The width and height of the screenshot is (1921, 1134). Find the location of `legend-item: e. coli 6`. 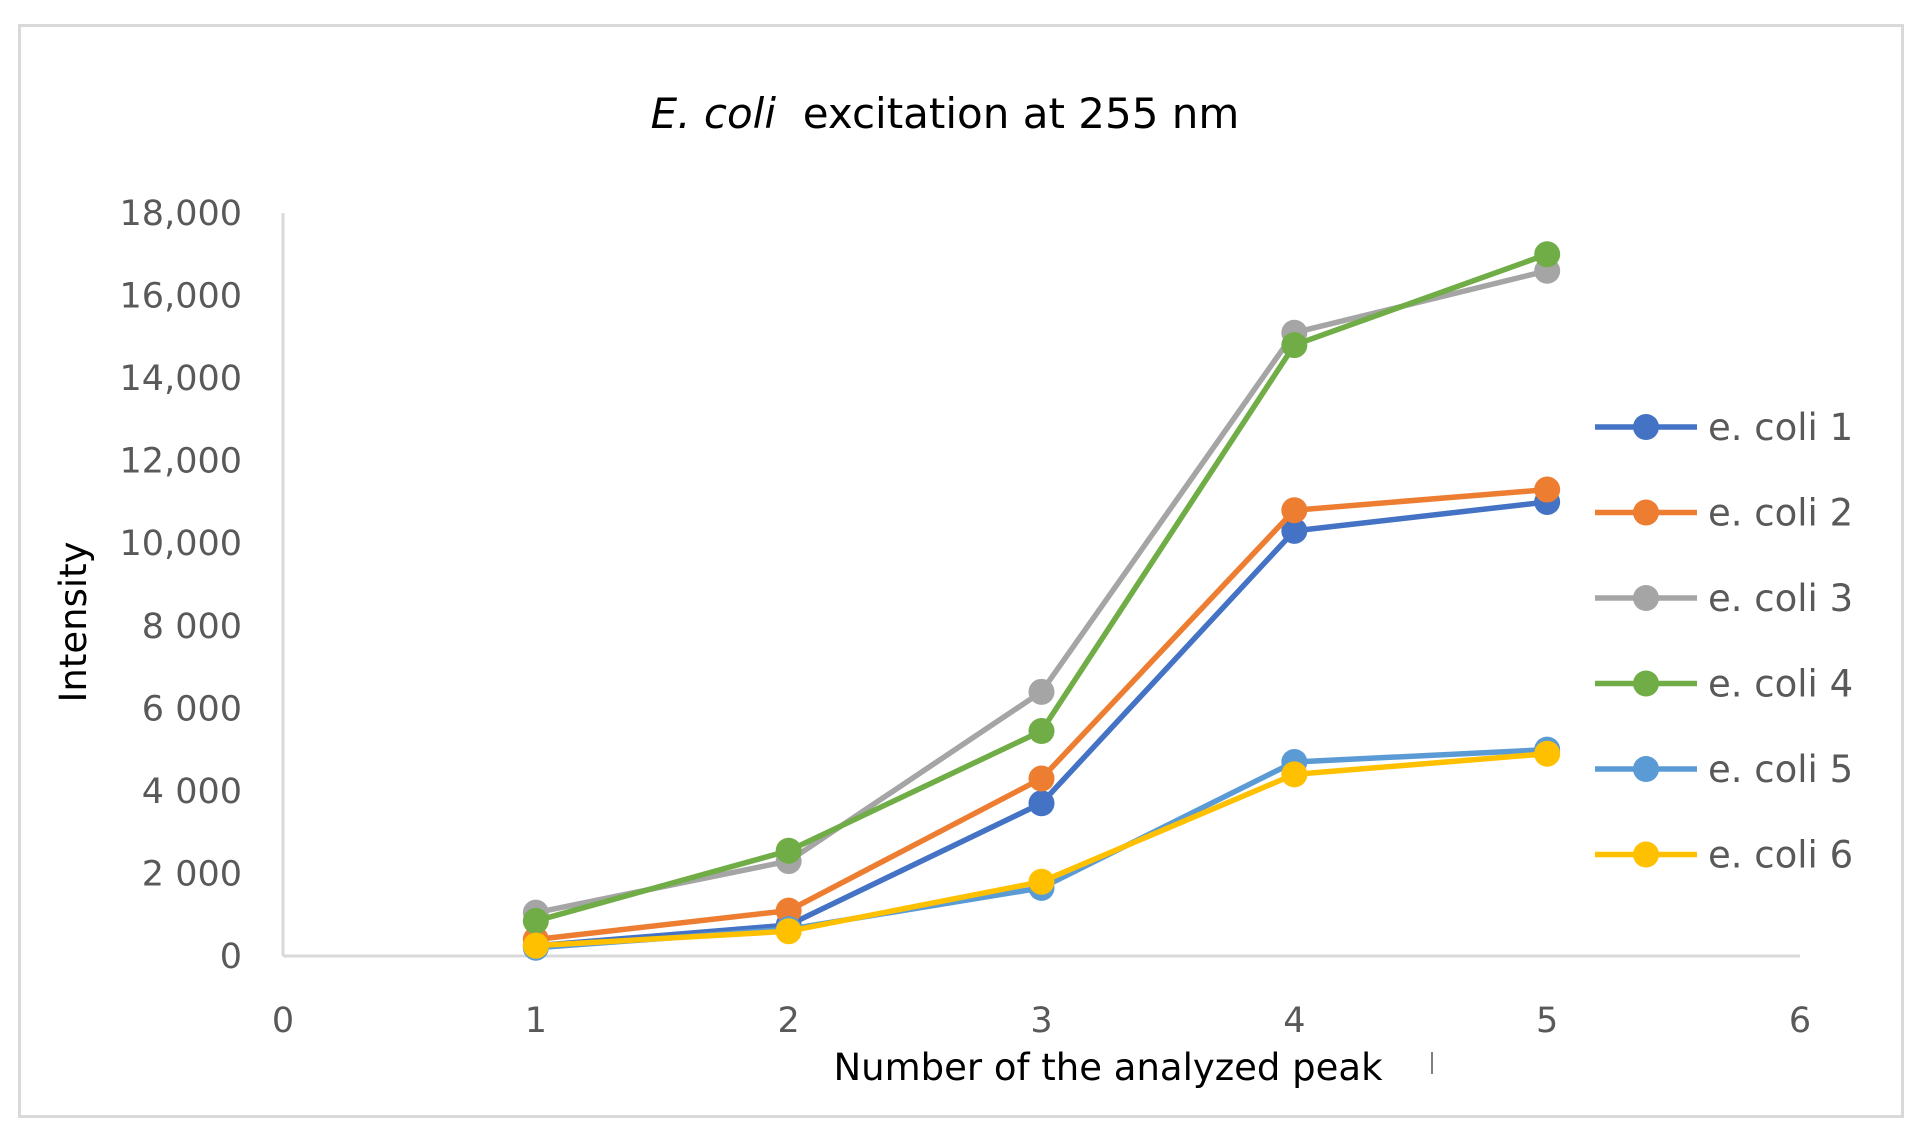

legend-item: e. coli 6 is located at coordinates (1724, 855).